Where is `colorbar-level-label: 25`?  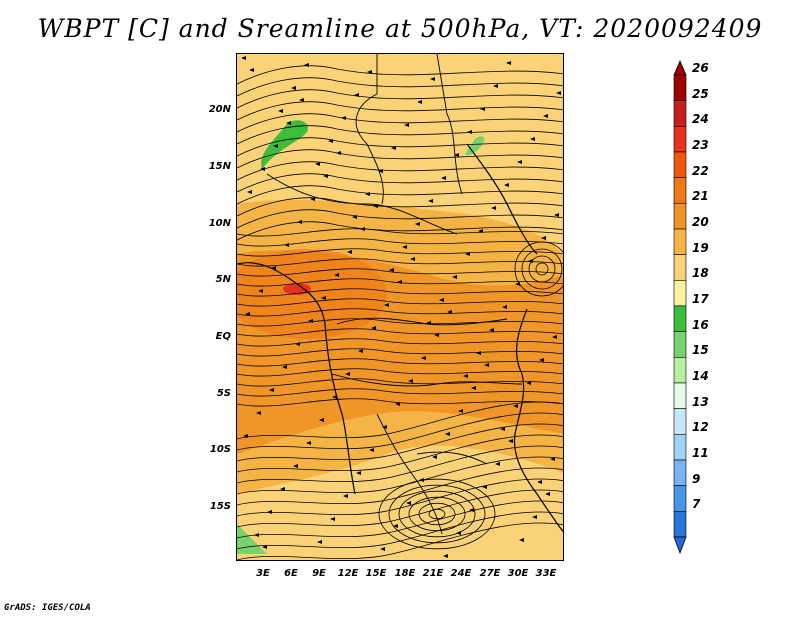
colorbar-level-label: 25 is located at coordinates (700, 93).